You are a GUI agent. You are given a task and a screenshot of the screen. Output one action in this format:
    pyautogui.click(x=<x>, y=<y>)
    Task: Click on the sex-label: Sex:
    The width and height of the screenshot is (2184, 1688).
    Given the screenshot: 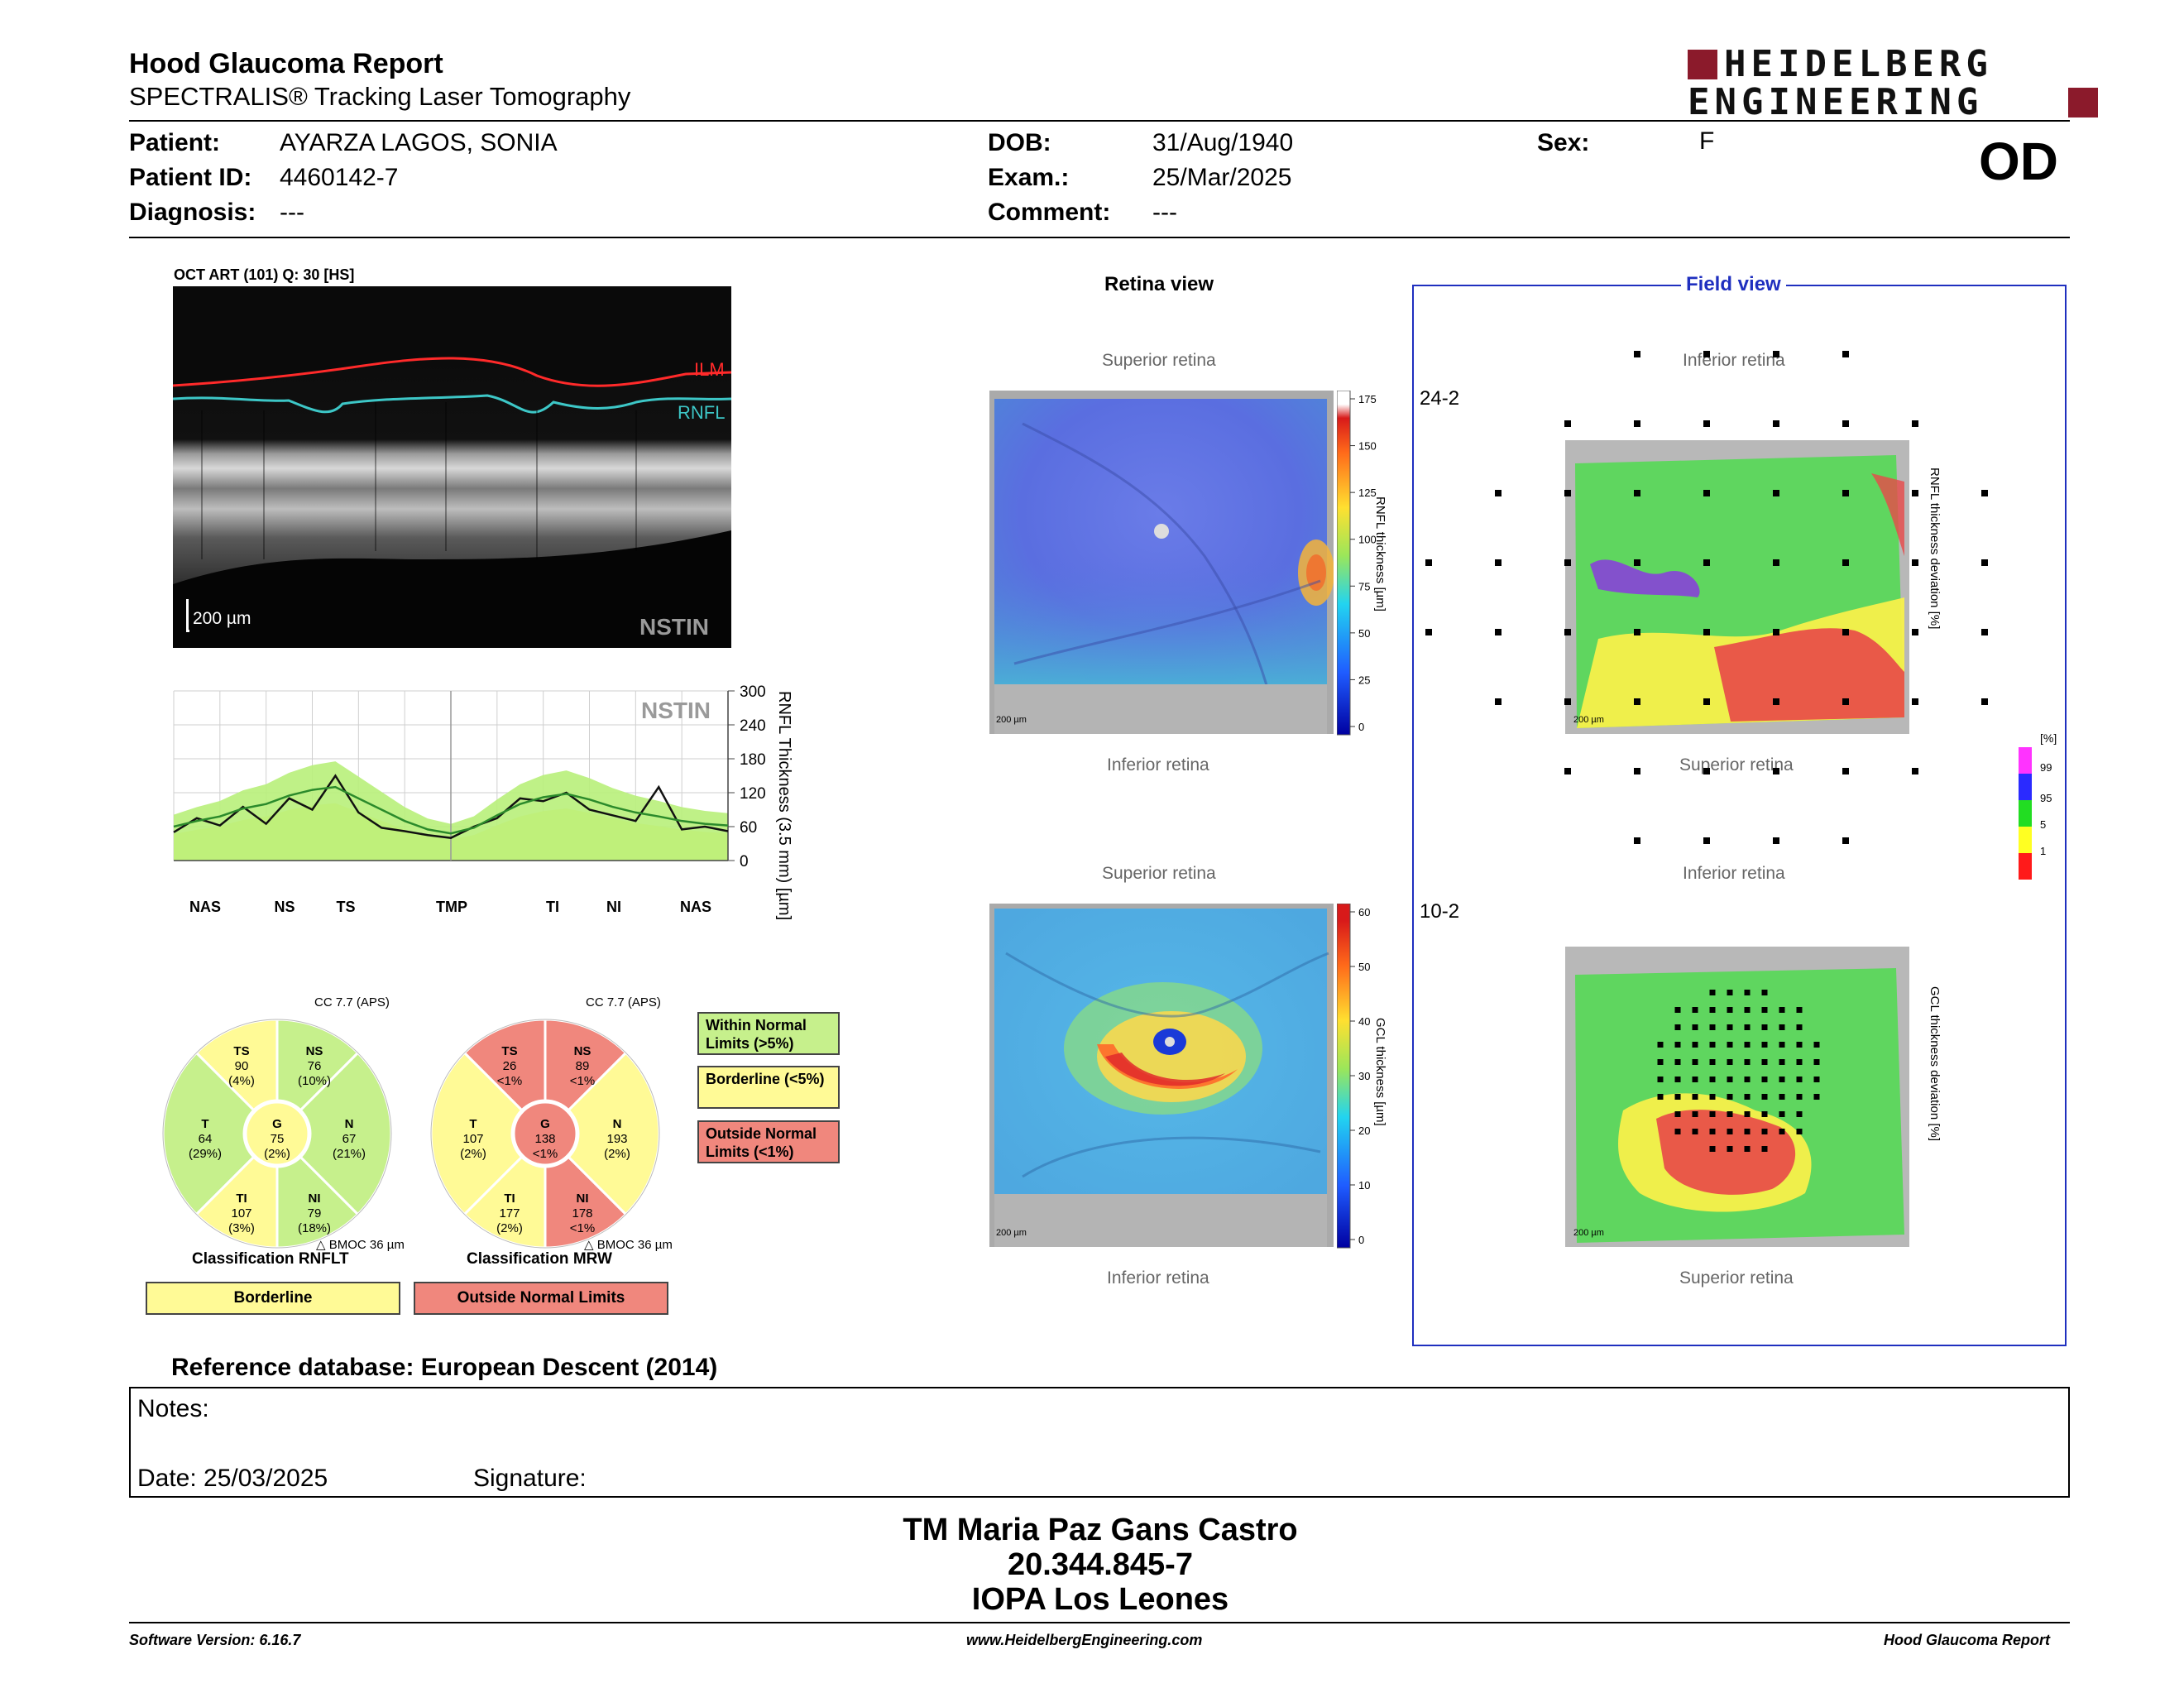 What is the action you would take?
    pyautogui.click(x=1563, y=142)
    